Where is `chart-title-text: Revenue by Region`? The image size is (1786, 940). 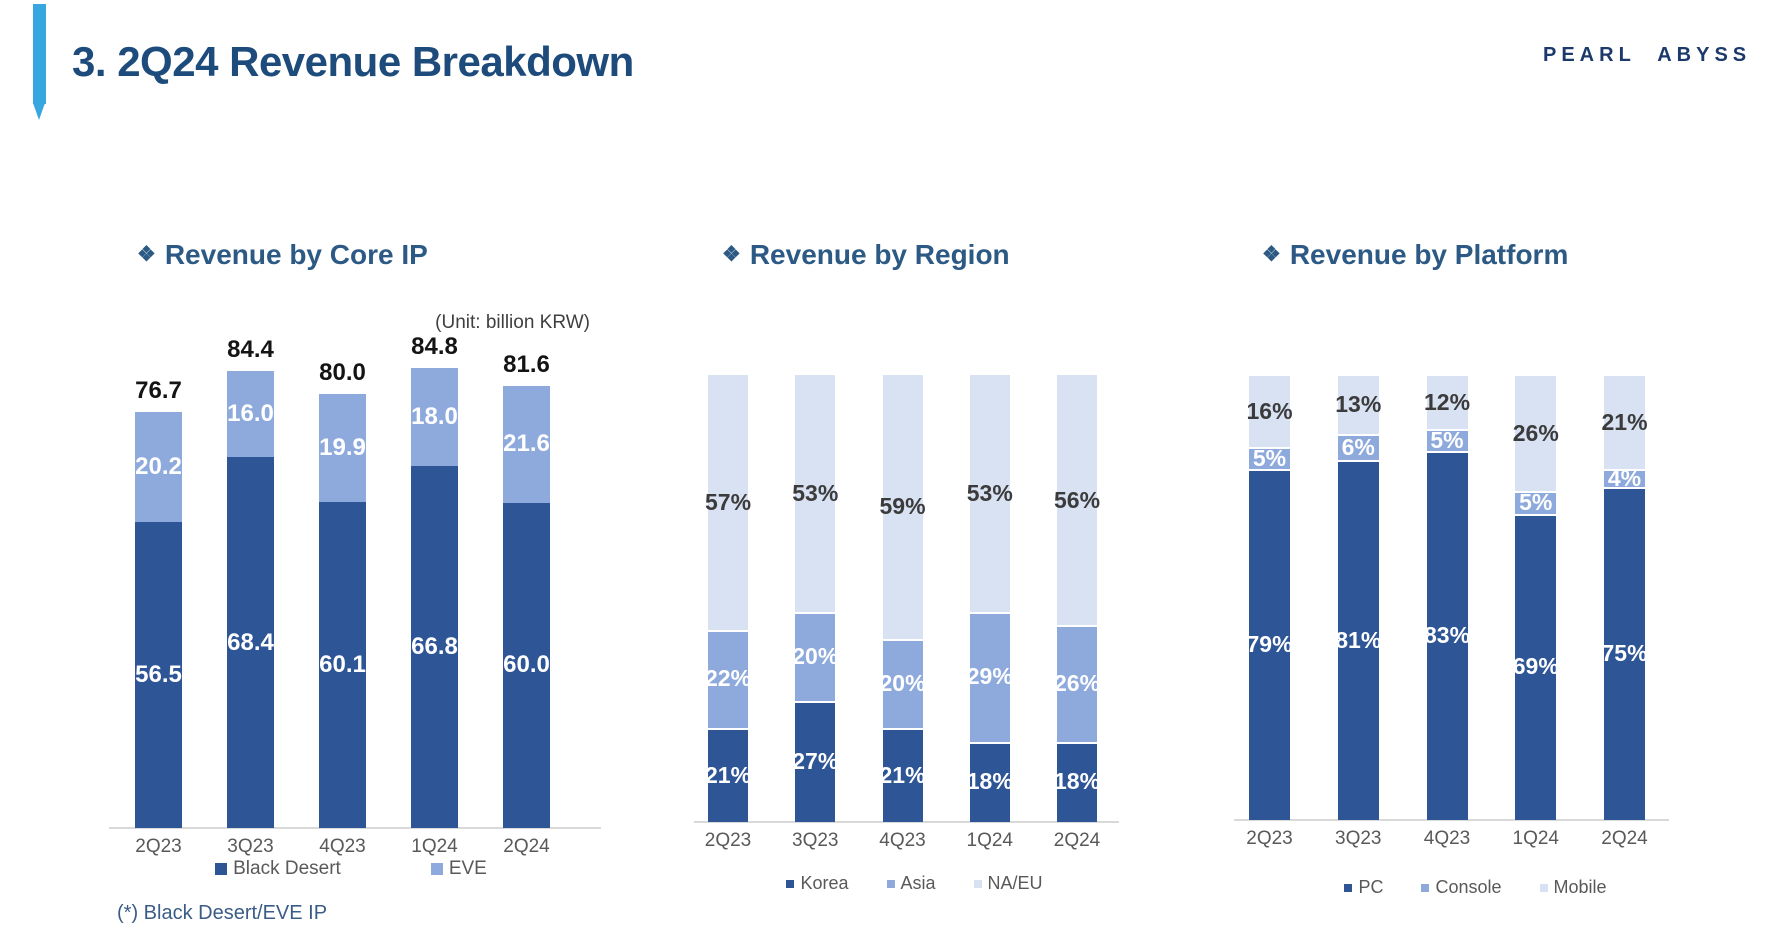
chart-title-text: Revenue by Region is located at coordinates (879, 254).